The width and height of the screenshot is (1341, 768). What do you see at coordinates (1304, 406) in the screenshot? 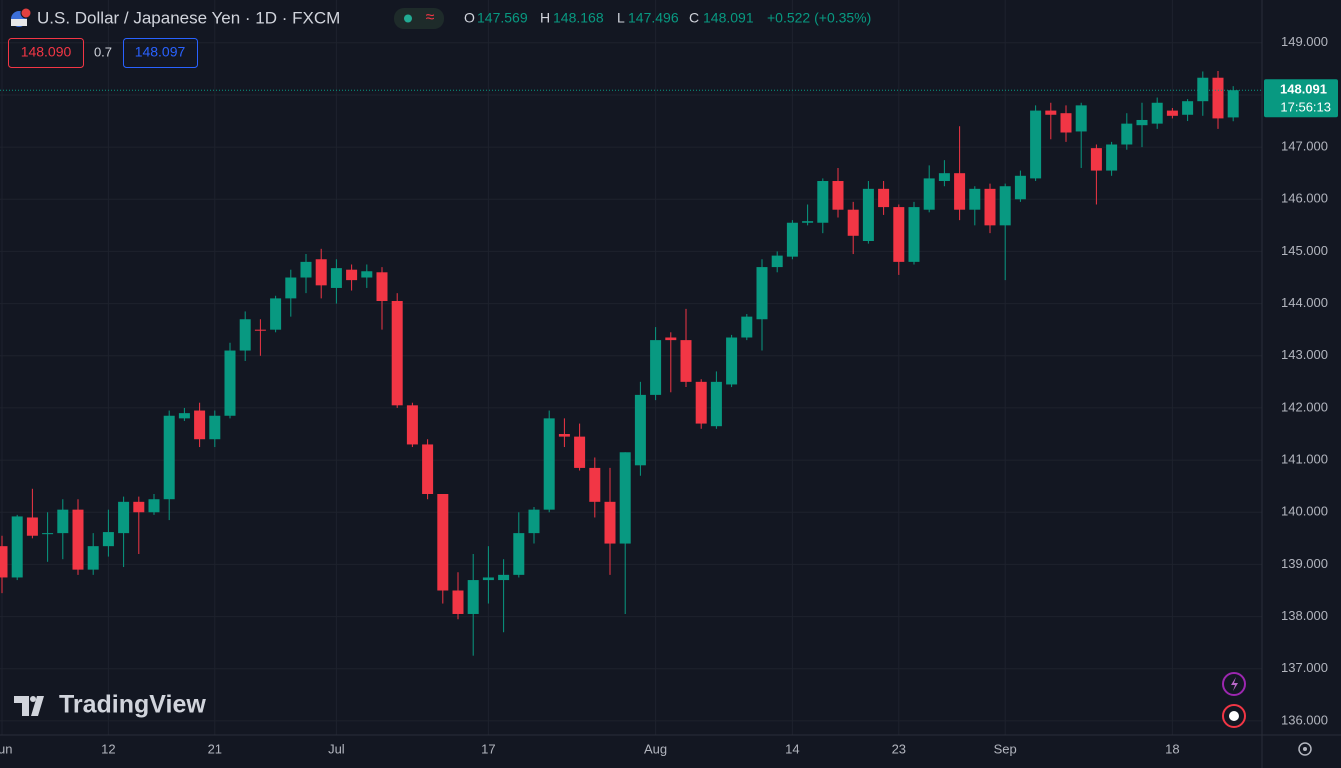
I see `y-tick-label: 142.000` at bounding box center [1304, 406].